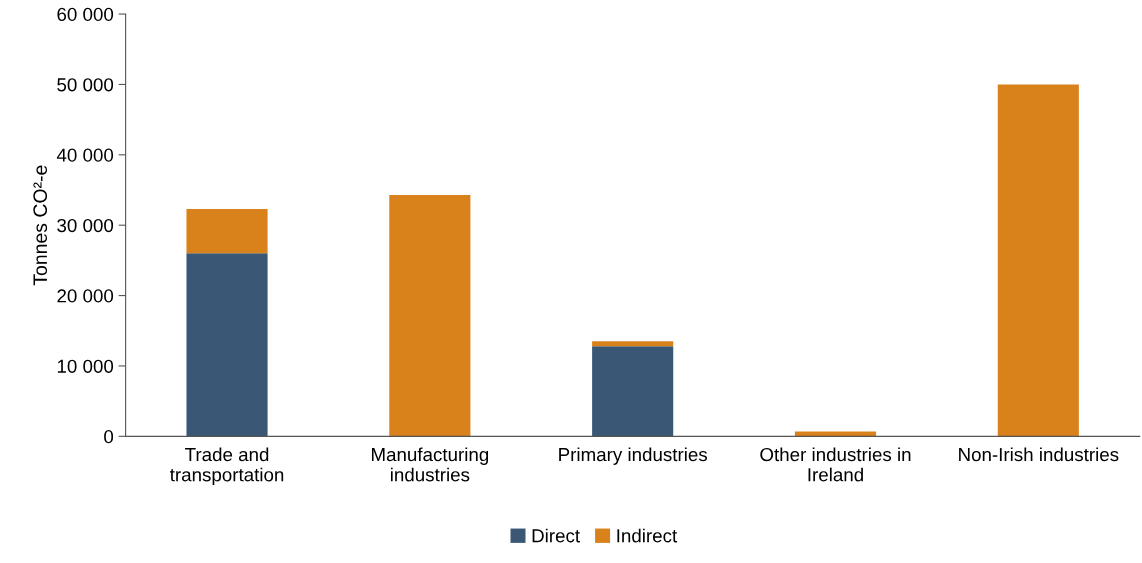  What do you see at coordinates (85, 155) in the screenshot?
I see `y-tick-label: 40 000` at bounding box center [85, 155].